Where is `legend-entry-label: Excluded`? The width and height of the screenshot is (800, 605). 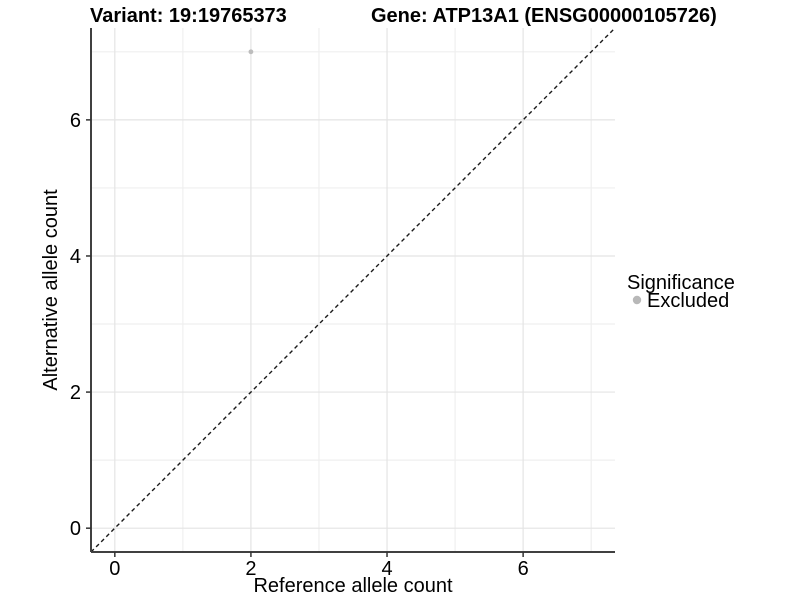
legend-entry-label: Excluded is located at coordinates (688, 301).